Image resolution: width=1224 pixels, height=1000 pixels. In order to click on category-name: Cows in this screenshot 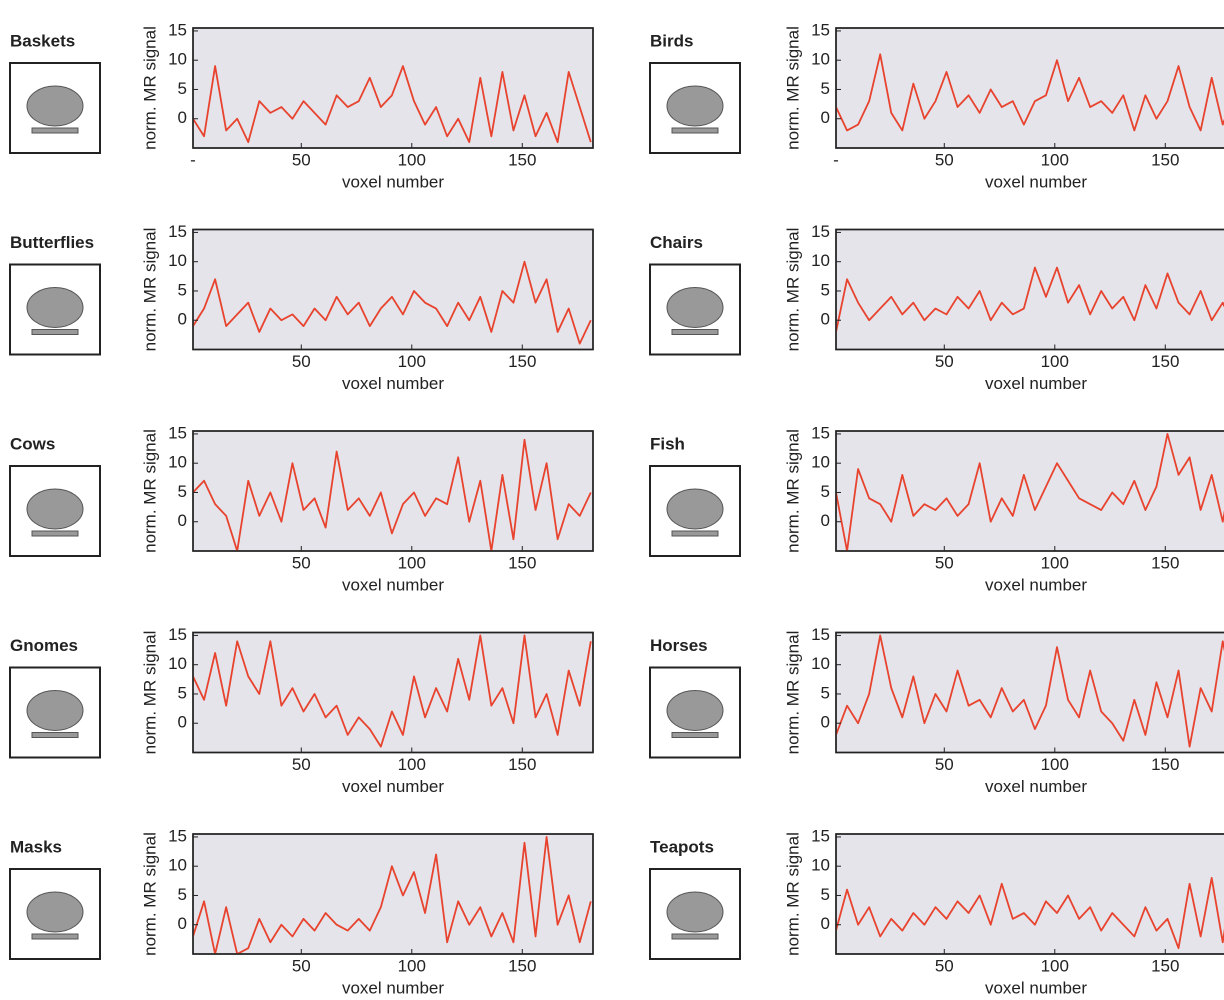, I will do `click(32, 443)`.